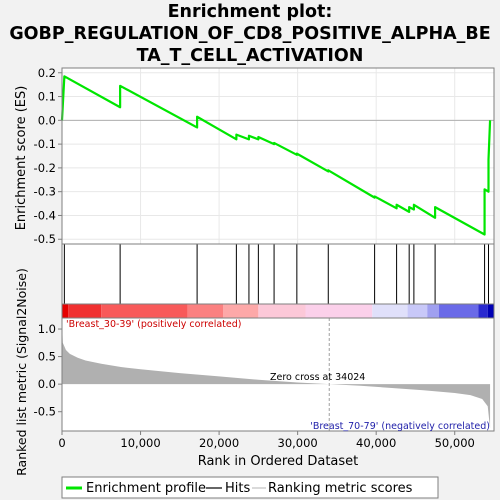 This screenshot has width=500, height=500. I want to click on x-tick-label: 40,000, so click(376, 443).